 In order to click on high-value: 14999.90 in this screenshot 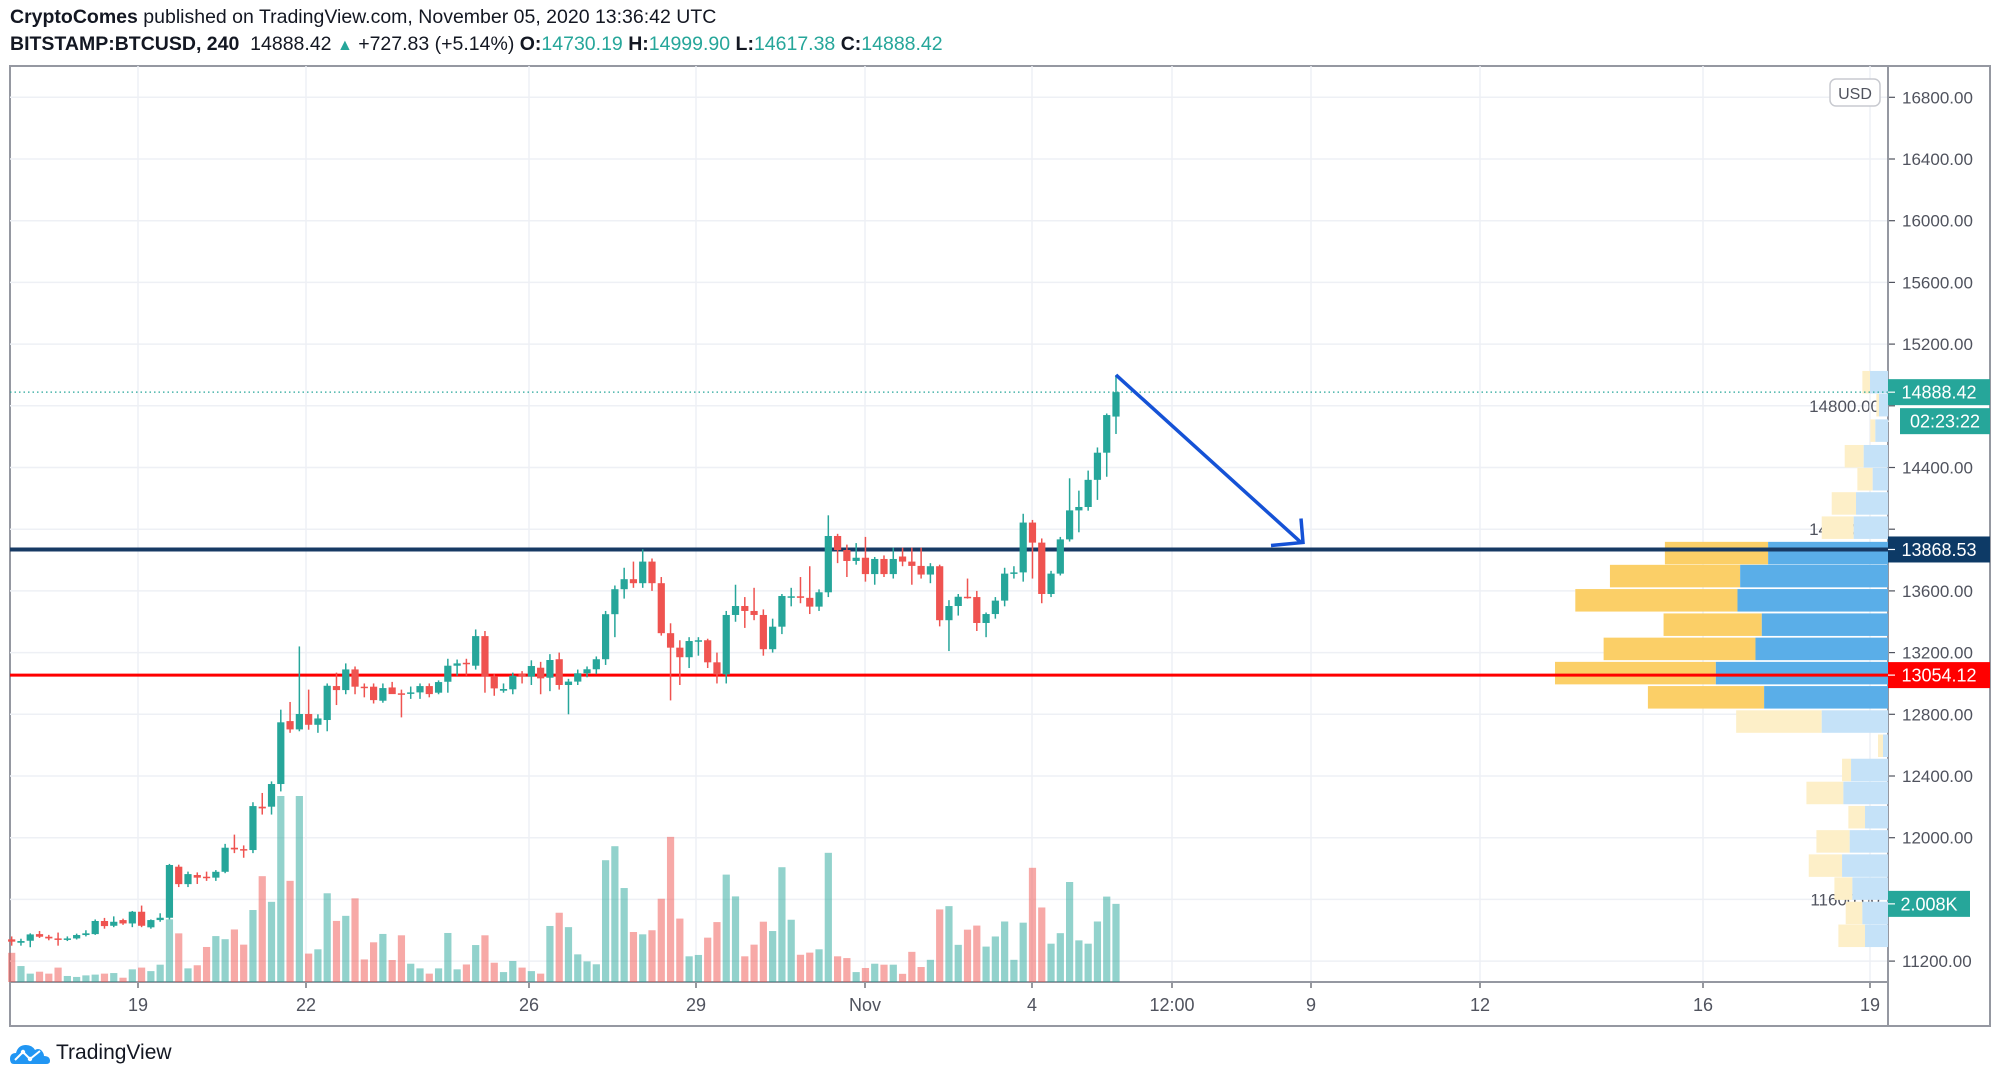, I will do `click(689, 44)`.